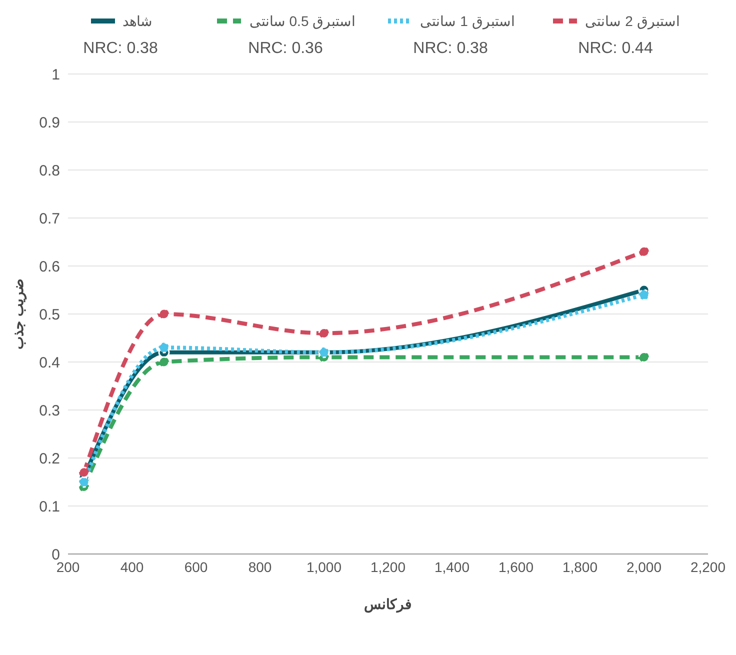  Describe the element at coordinates (49, 459) in the screenshot. I see `y-tick-label: 0.2` at that location.